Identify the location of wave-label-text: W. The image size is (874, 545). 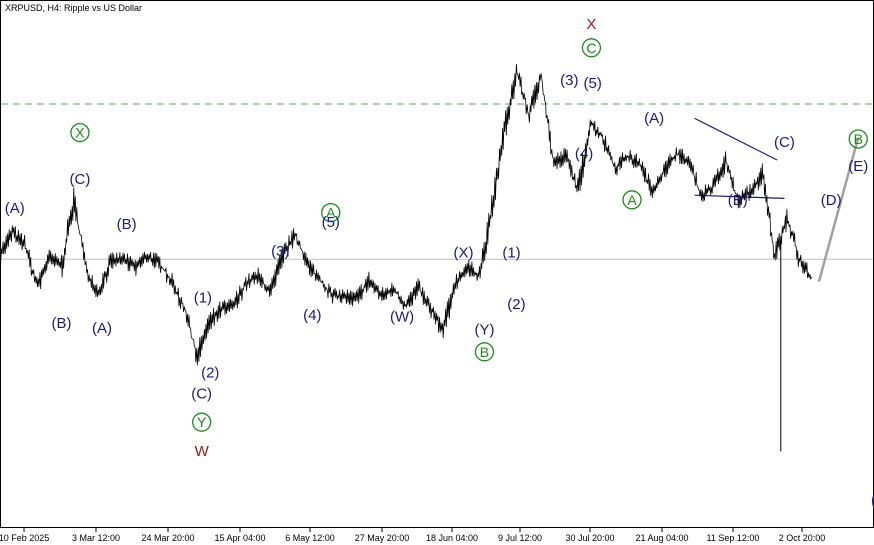
(202, 451).